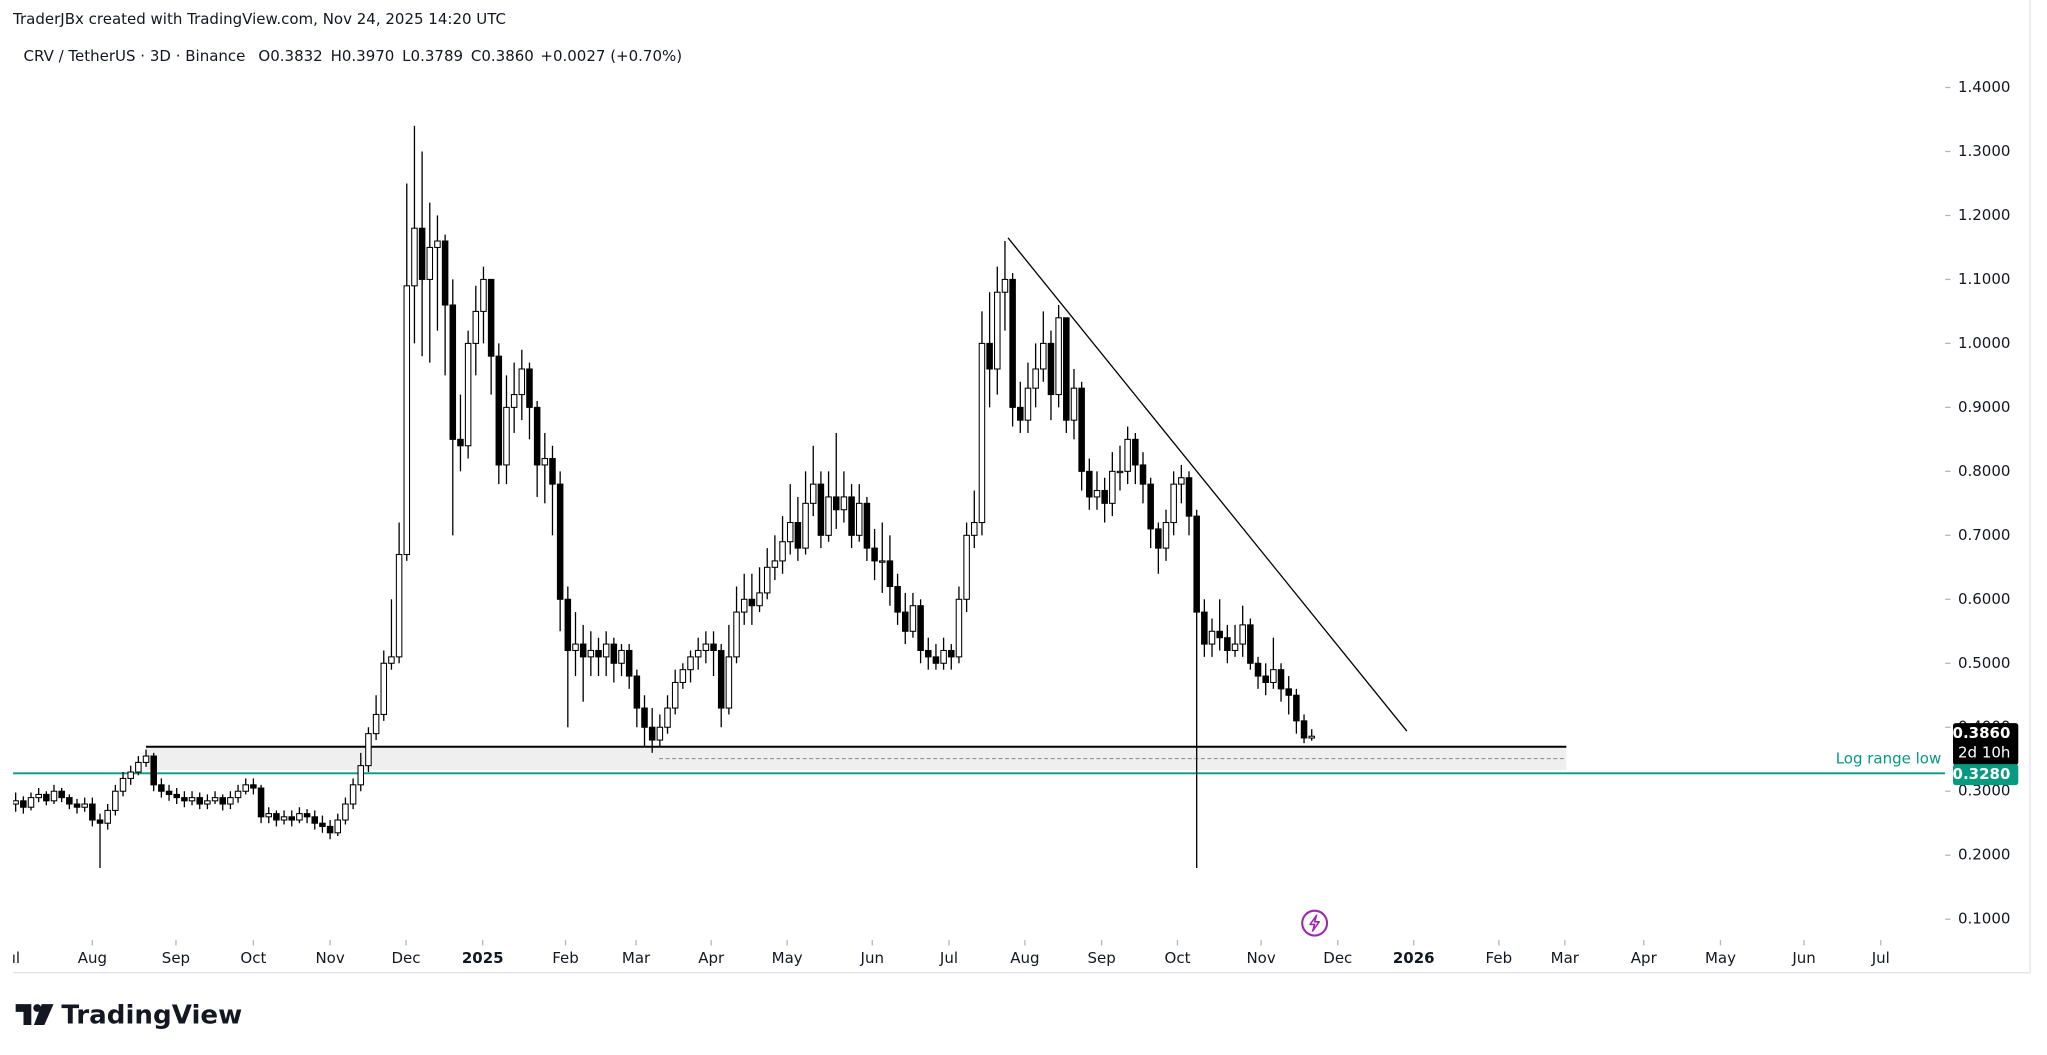  What do you see at coordinates (1101, 958) in the screenshot?
I see `x-tick-label: Sep` at bounding box center [1101, 958].